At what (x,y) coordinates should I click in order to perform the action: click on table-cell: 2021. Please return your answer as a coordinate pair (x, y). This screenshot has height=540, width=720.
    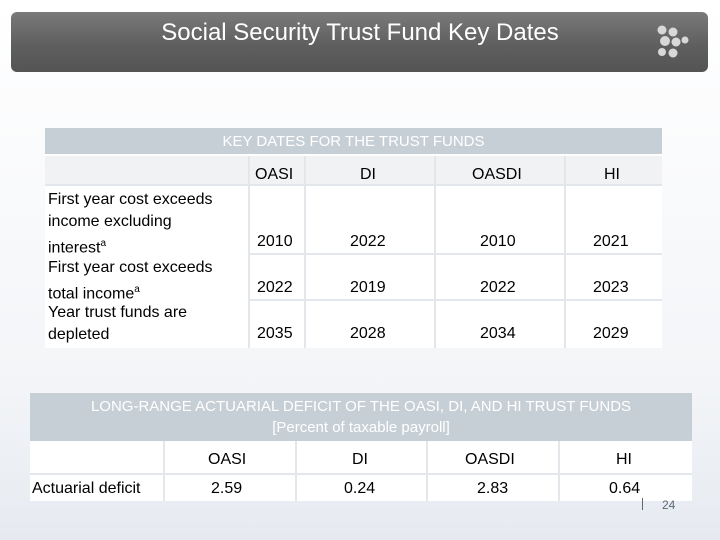
    Looking at the image, I should click on (611, 241).